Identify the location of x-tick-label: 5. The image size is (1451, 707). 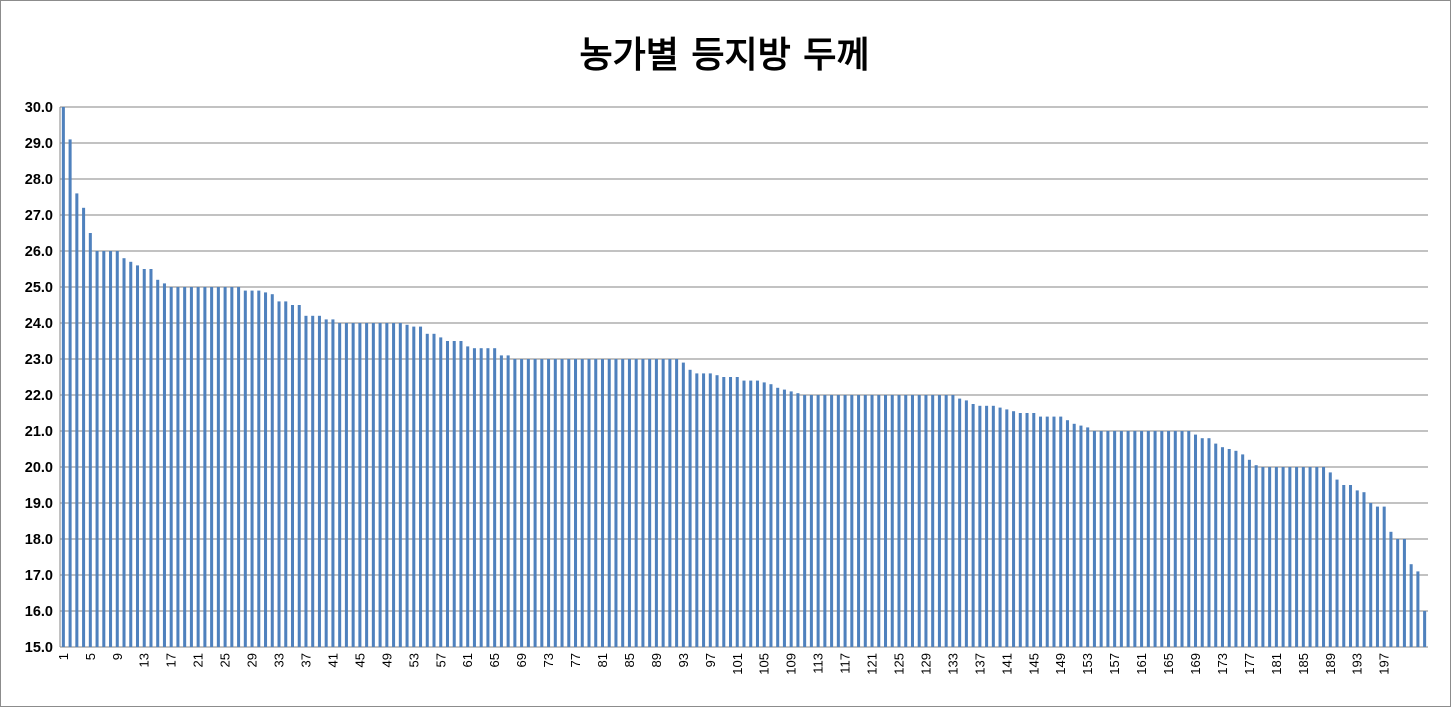
(90, 656).